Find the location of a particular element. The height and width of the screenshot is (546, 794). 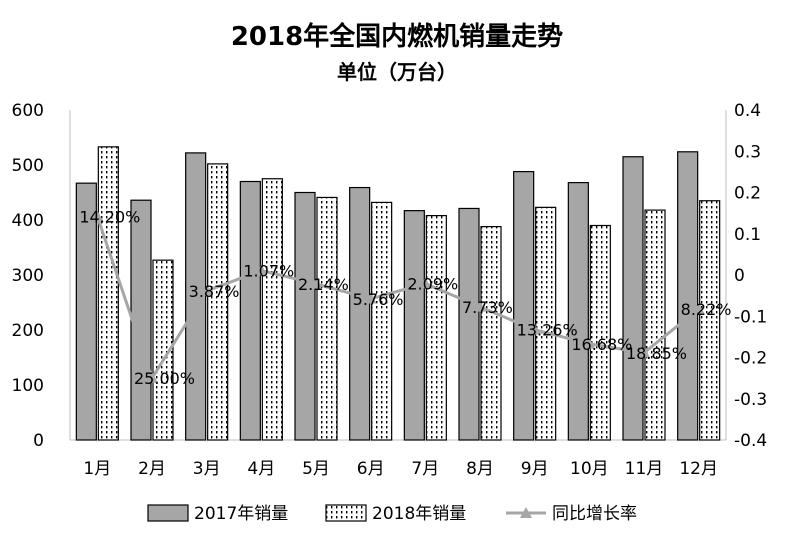

growth-rate-data-label: 2.09% is located at coordinates (432, 284).